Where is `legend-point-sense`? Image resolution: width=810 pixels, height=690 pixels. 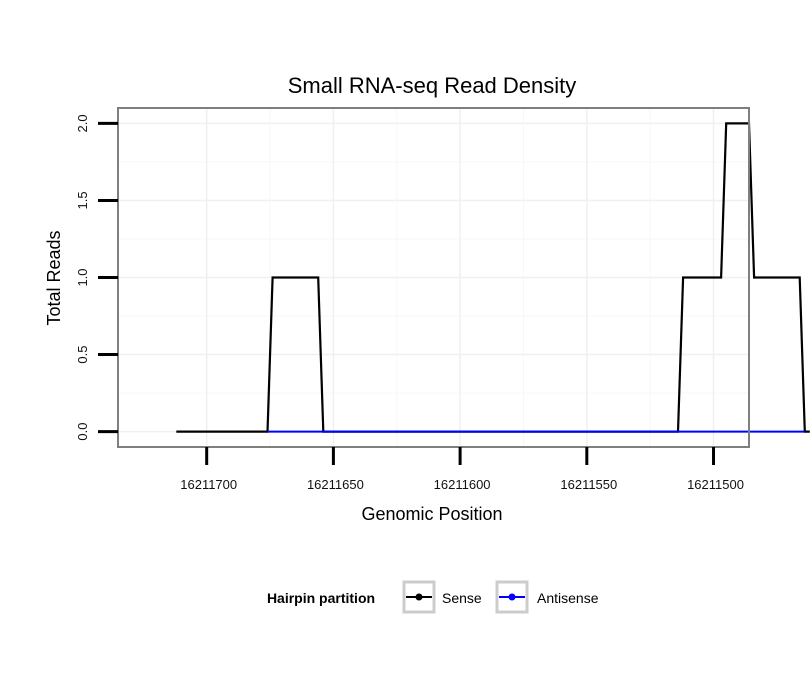
legend-point-sense is located at coordinates (419, 597).